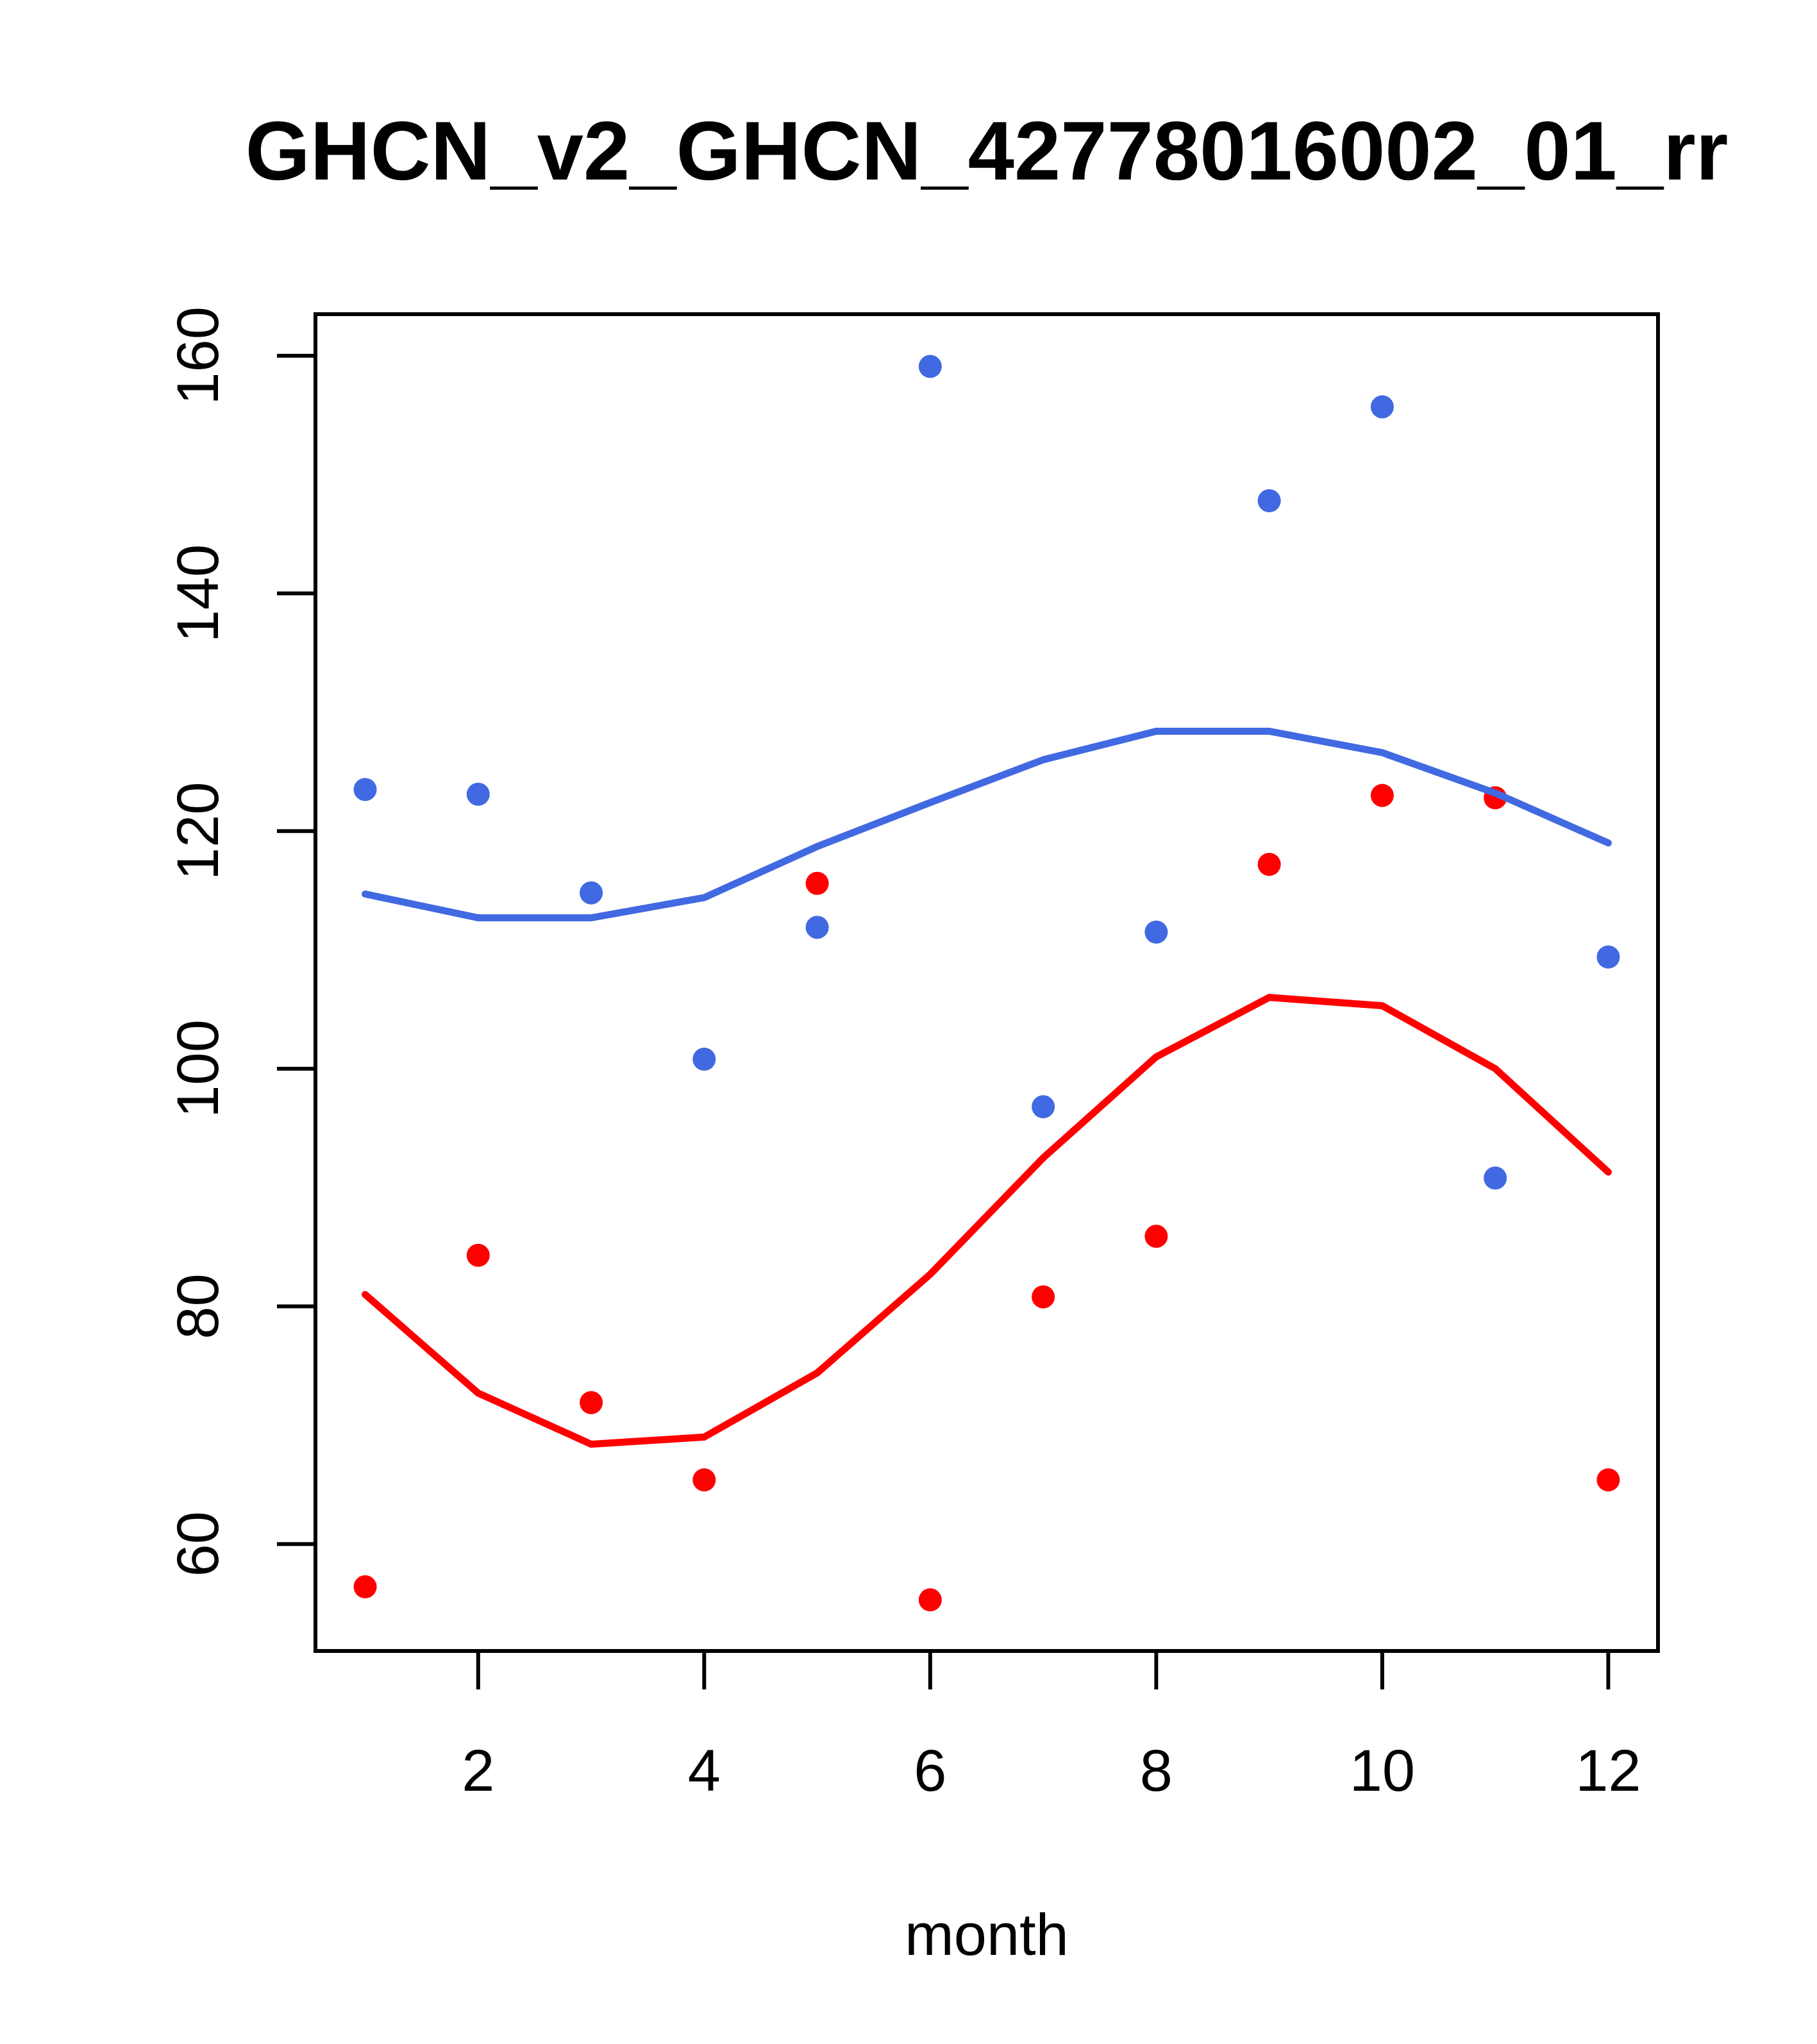 This screenshot has width=1817, height=2044. I want to click on x-tick-label: 2, so click(478, 1771).